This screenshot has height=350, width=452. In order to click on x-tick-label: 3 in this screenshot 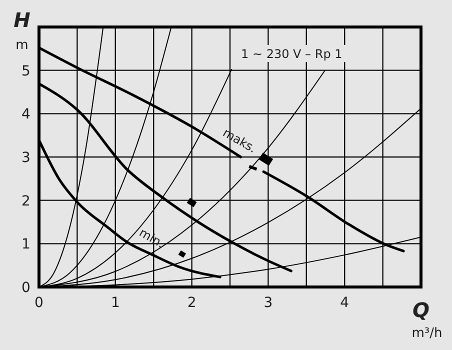, I will do `click(268, 303)`.